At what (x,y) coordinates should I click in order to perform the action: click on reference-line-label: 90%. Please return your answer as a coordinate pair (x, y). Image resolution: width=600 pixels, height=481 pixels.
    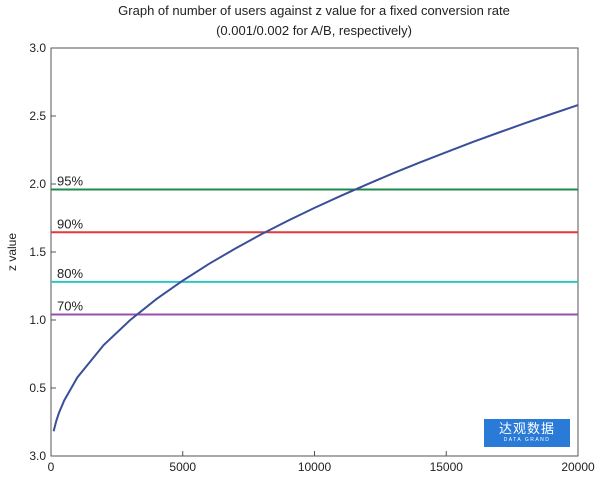
    Looking at the image, I should click on (70, 223).